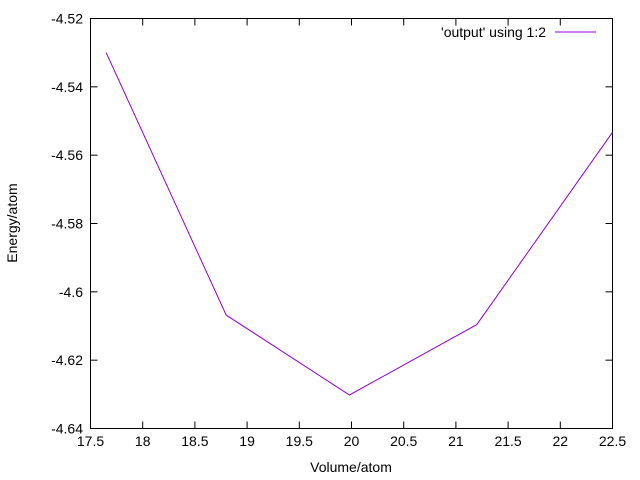  I want to click on x-tick-label: 18.5, so click(194, 441).